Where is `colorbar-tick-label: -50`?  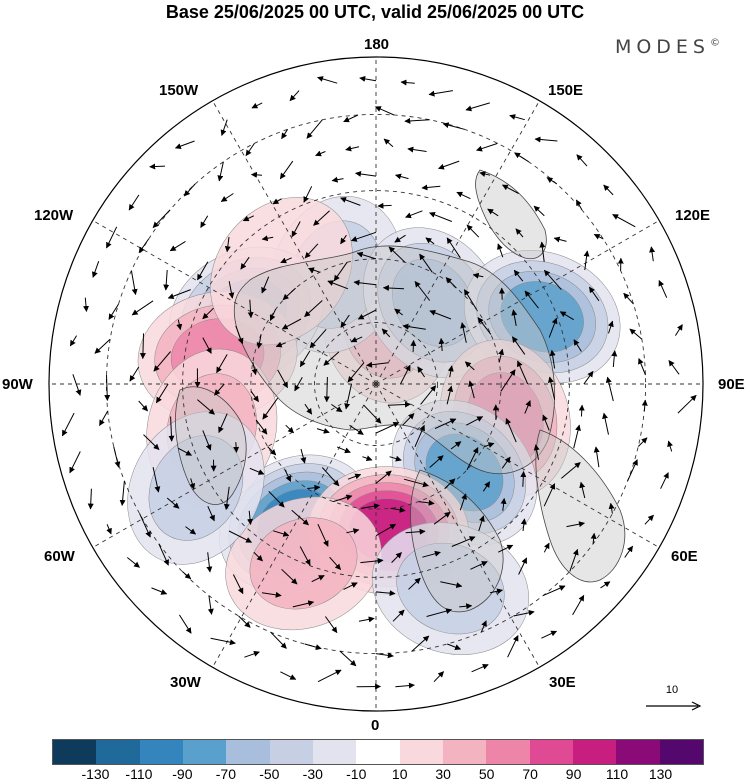 colorbar-tick-label: -50 is located at coordinates (269, 774).